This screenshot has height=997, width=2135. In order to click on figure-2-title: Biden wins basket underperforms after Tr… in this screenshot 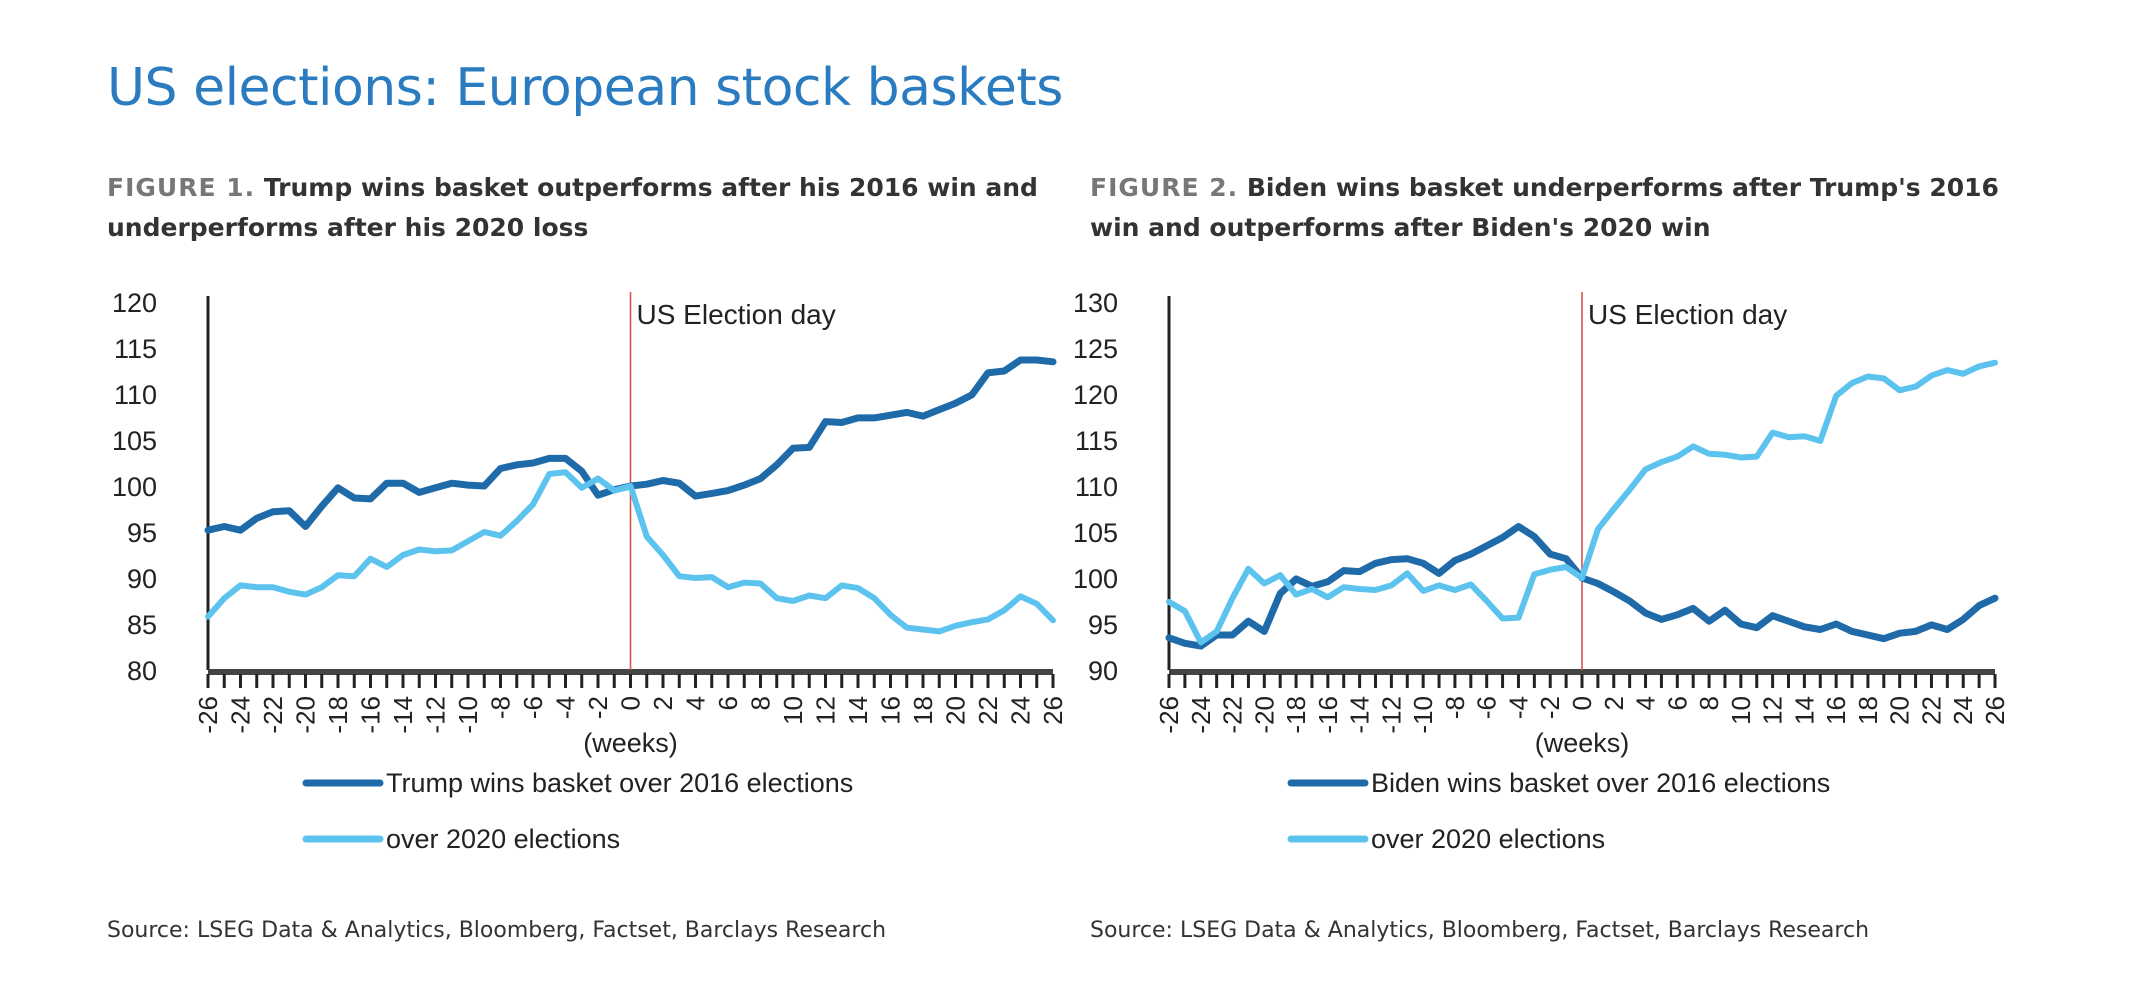, I will do `click(1544, 207)`.